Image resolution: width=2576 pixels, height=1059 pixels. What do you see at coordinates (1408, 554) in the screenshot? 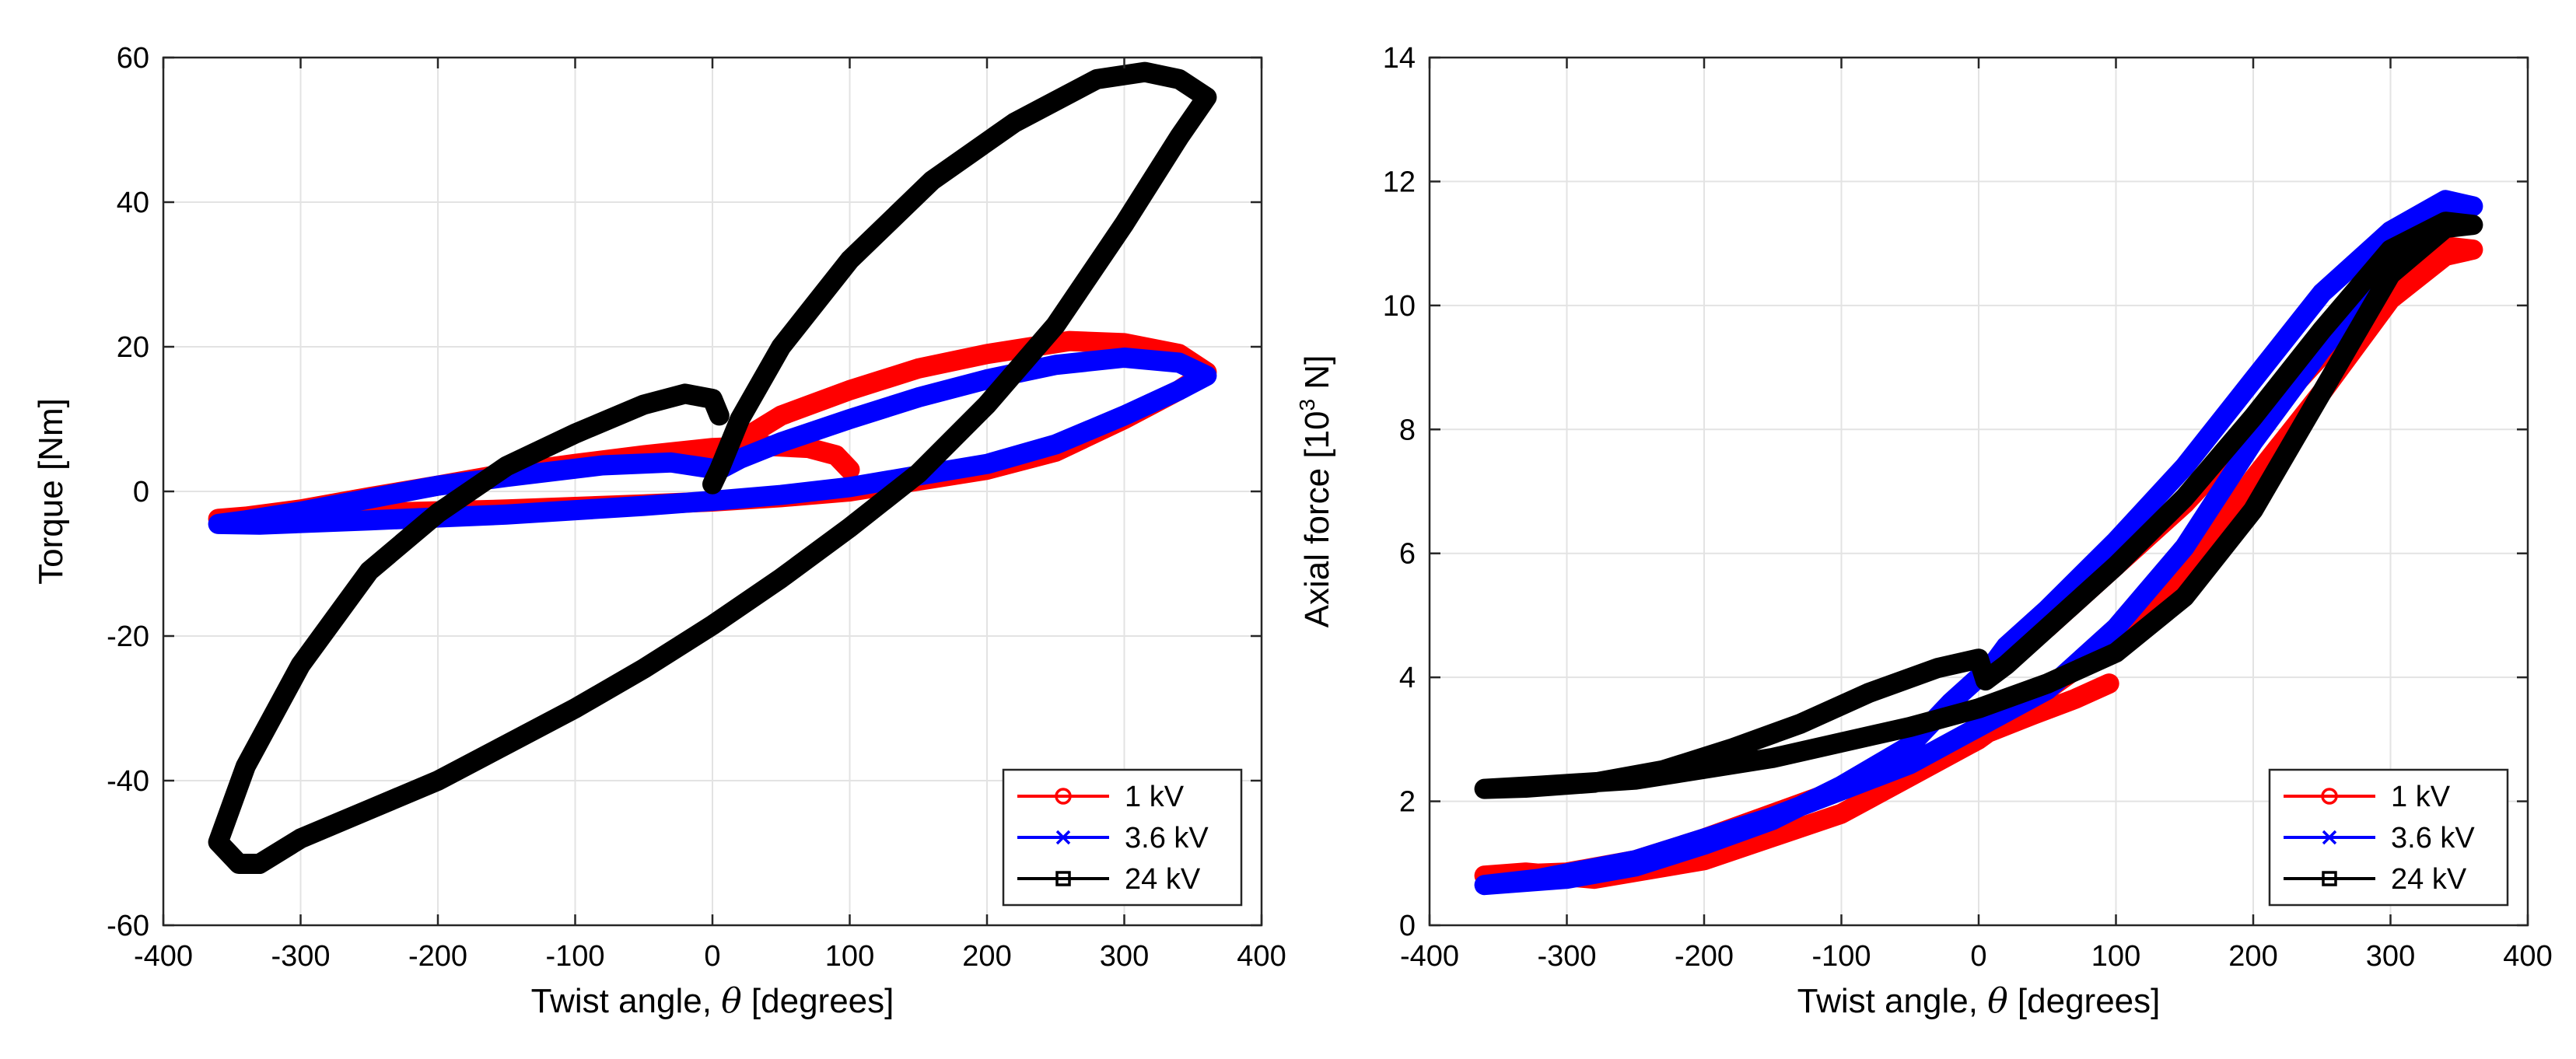
I see `y-tick-label: 6` at bounding box center [1408, 554].